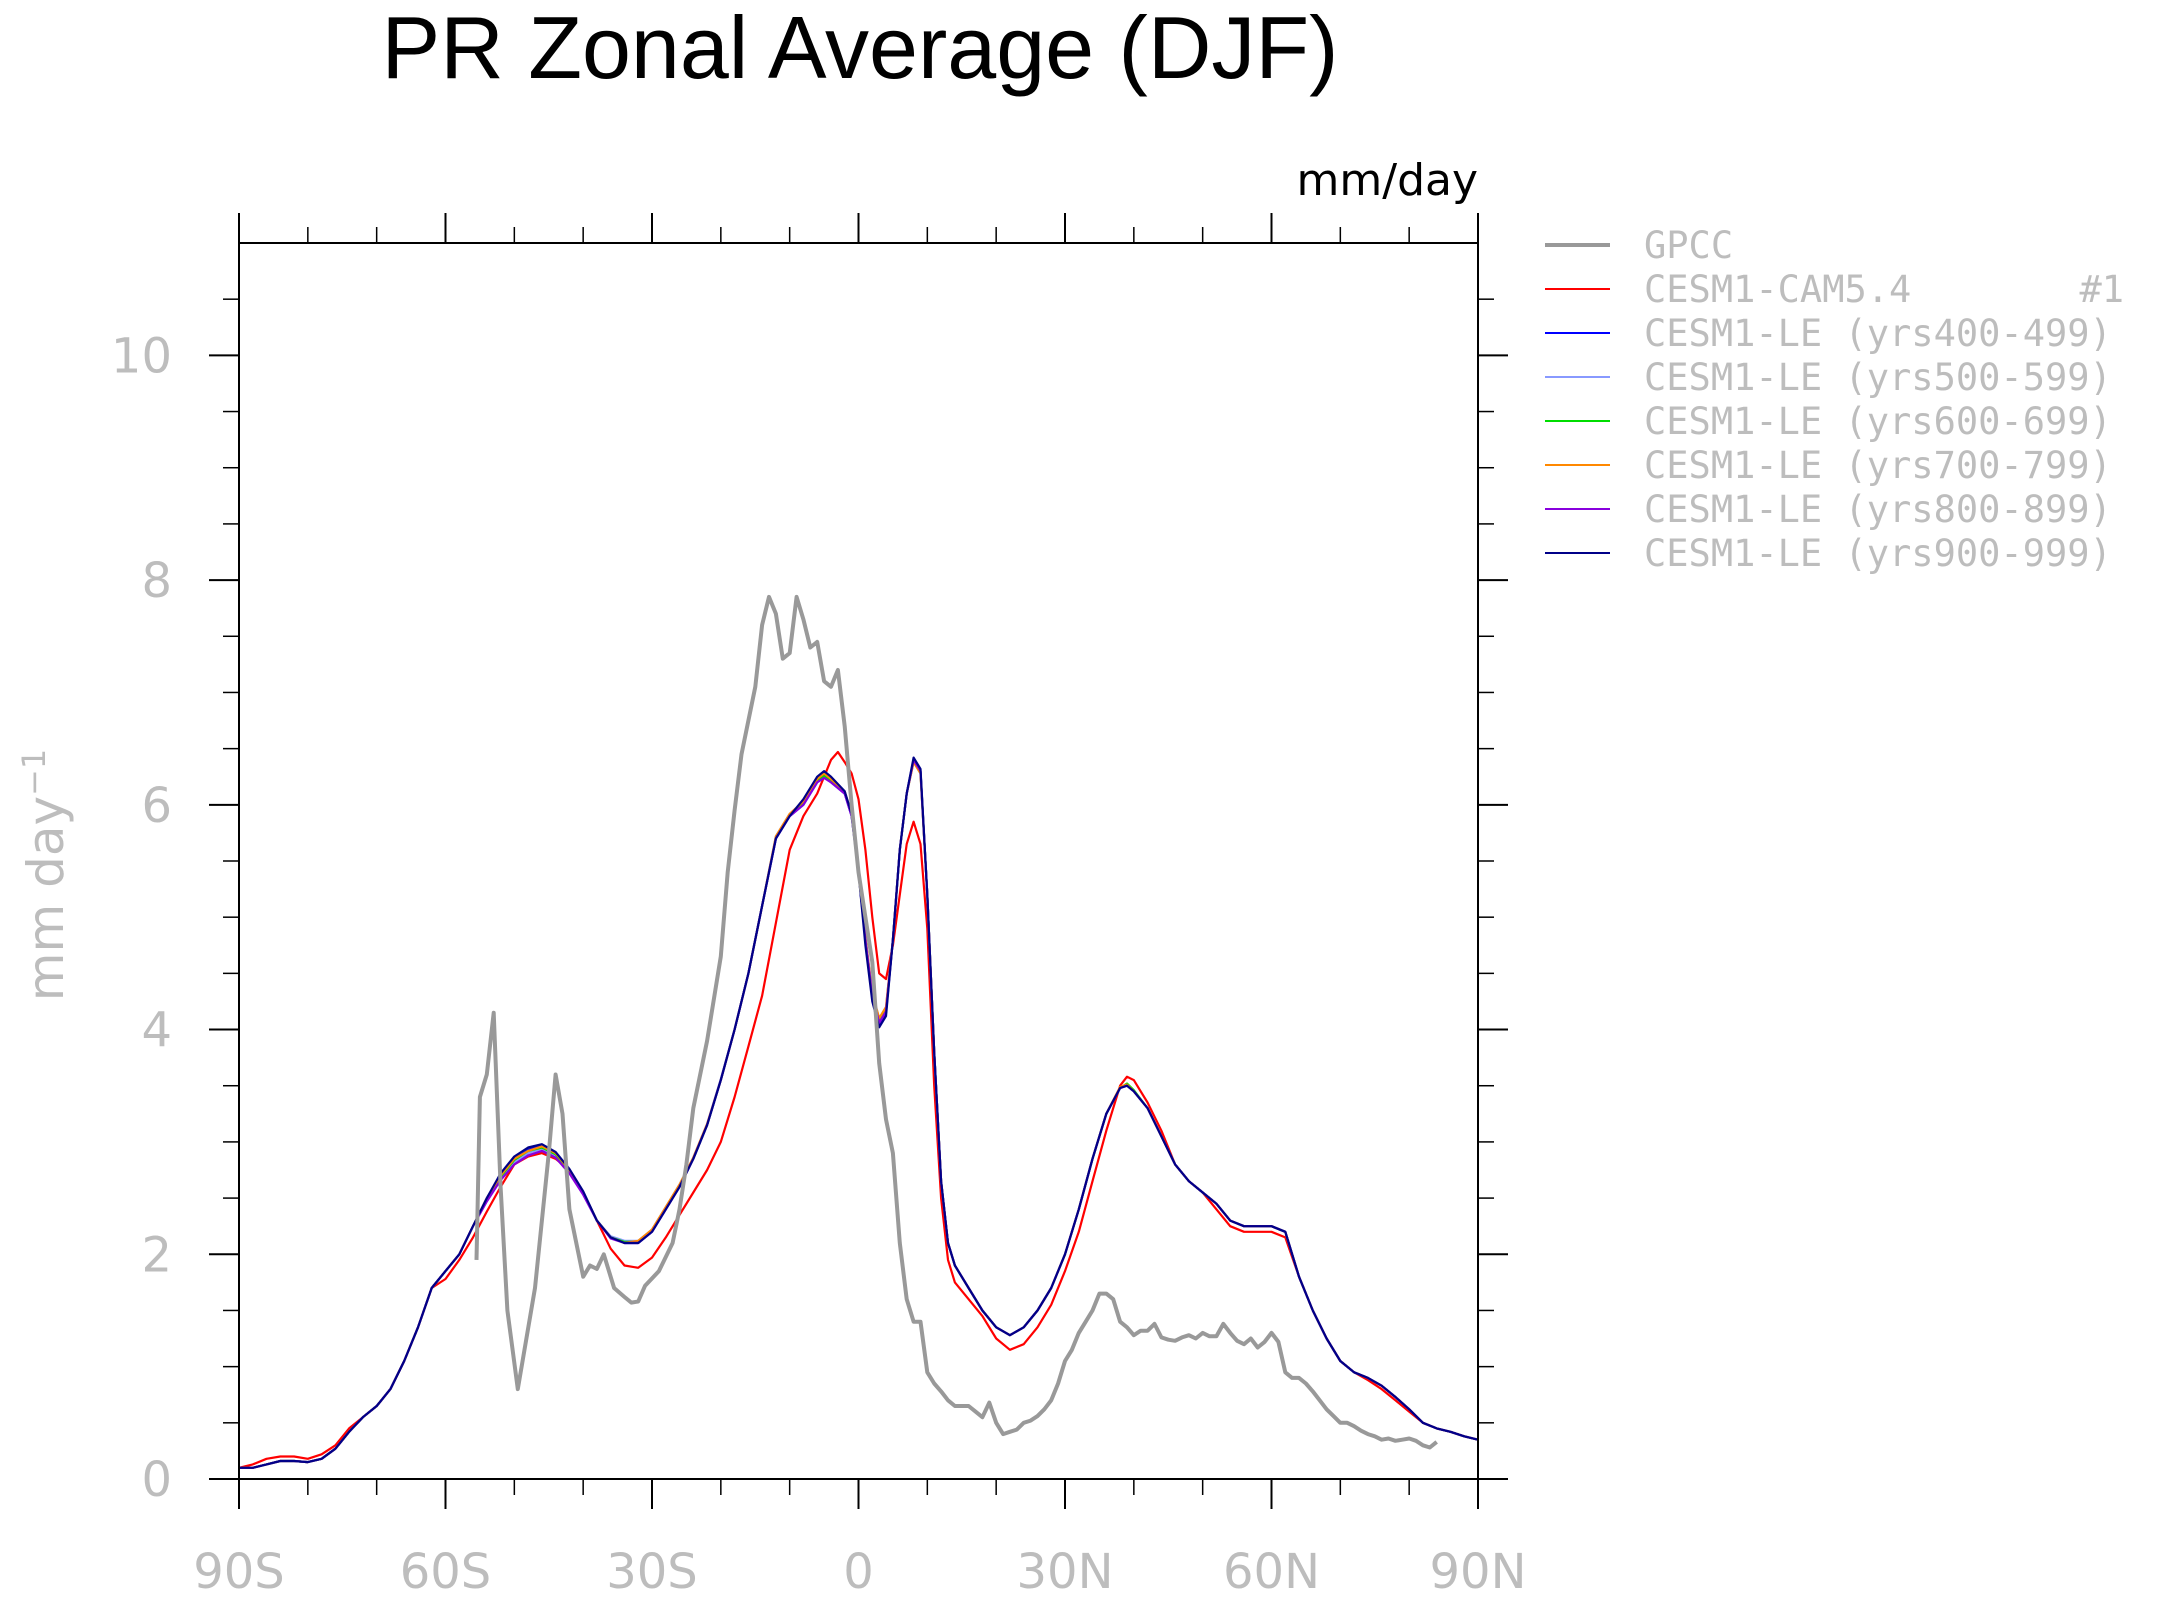  What do you see at coordinates (156, 581) in the screenshot?
I see `y-tick-label: 8` at bounding box center [156, 581].